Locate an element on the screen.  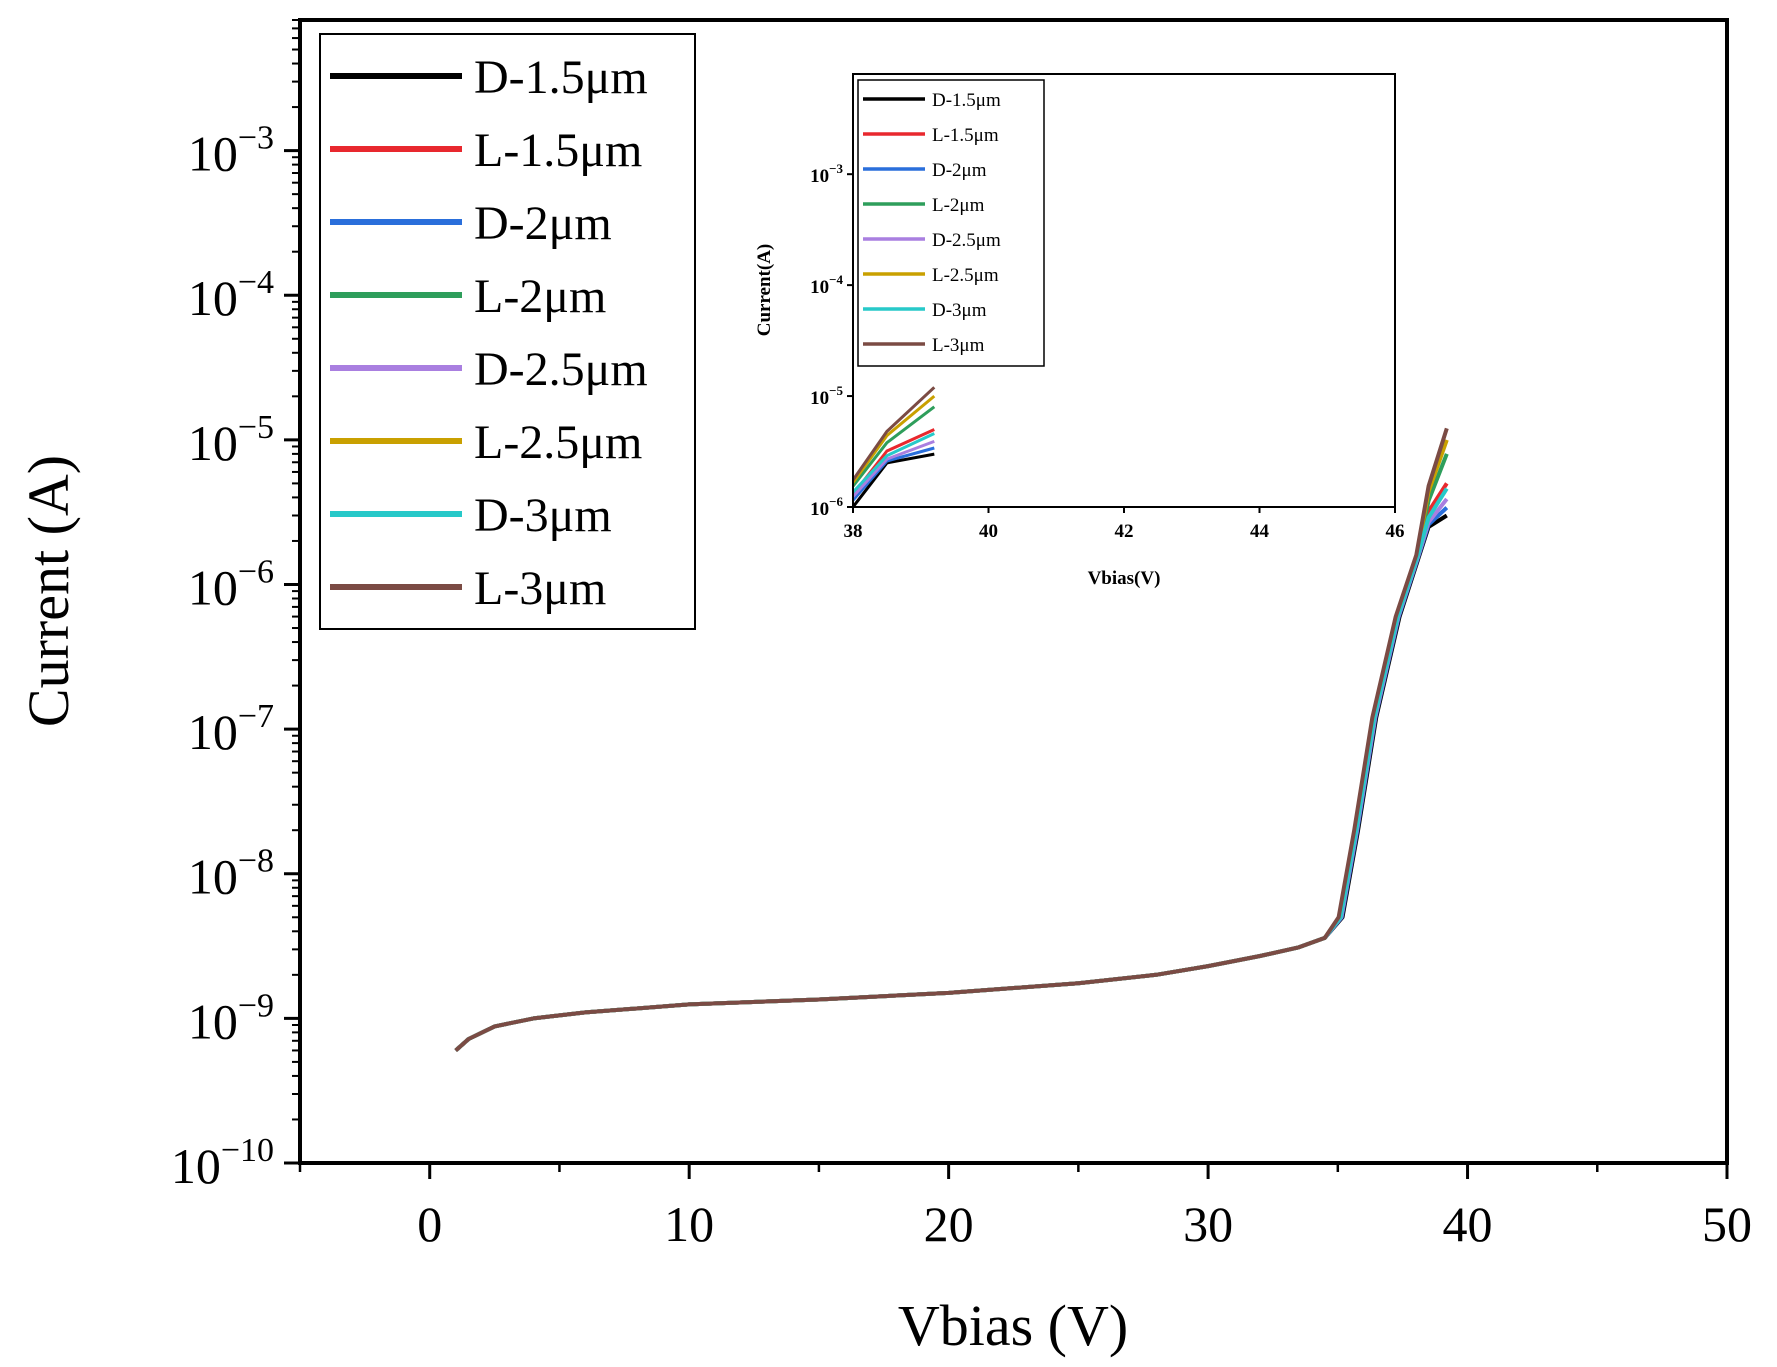
inset-x-tick-label: 44 is located at coordinates (1260, 531).